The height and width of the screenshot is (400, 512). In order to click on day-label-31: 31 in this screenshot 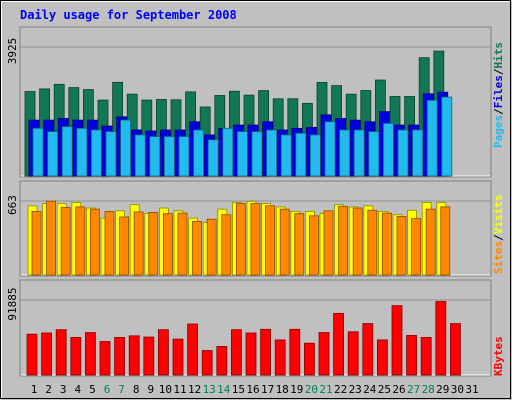, I will do `click(471, 389)`.